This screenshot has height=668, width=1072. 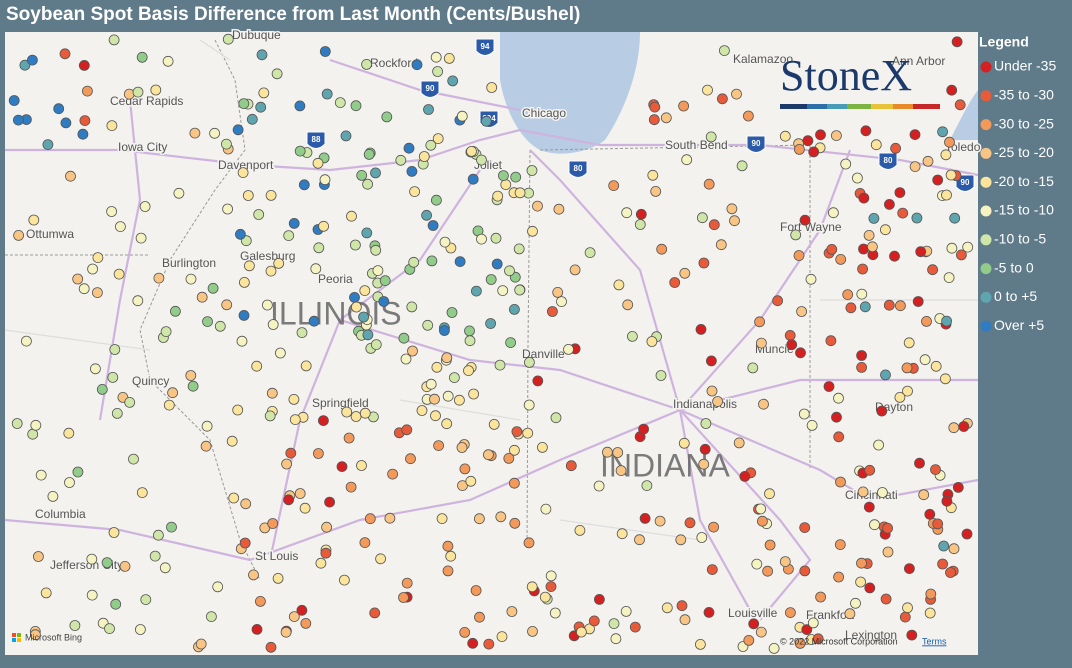 I want to click on highway-number: 80, so click(x=888, y=160).